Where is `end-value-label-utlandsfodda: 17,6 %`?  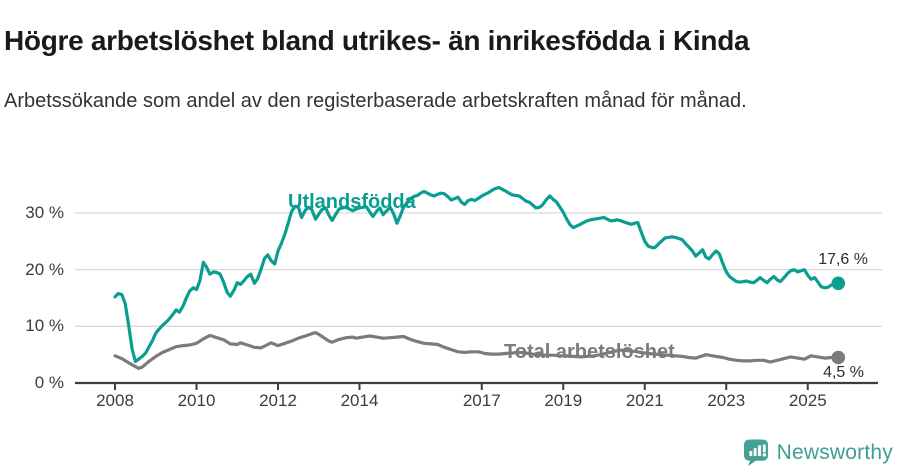 end-value-label-utlandsfodda: 17,6 % is located at coordinates (843, 259).